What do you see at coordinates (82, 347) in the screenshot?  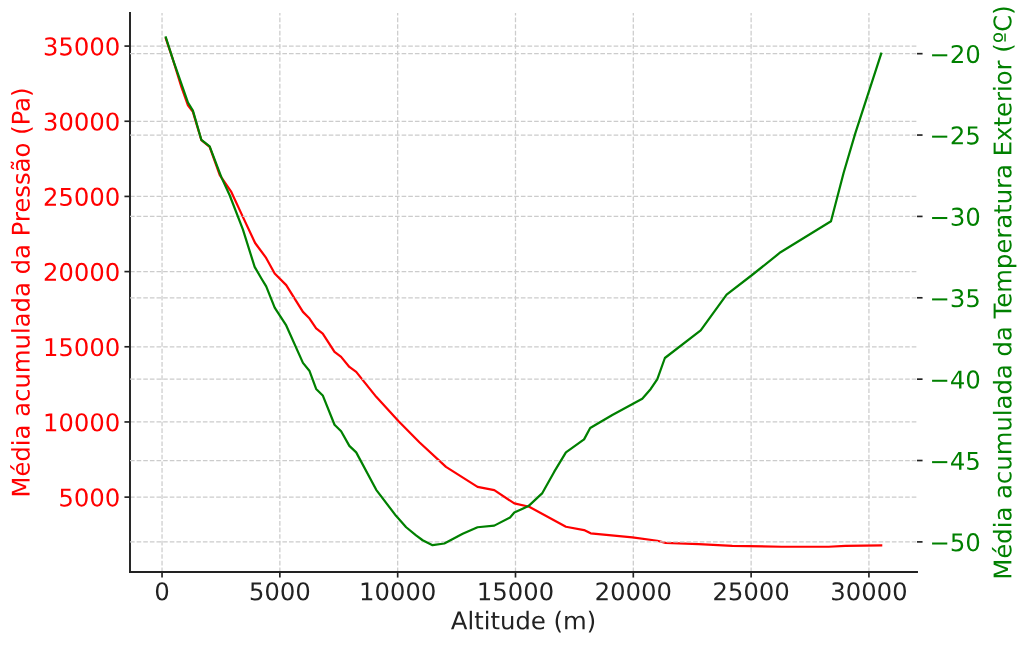 I see `y-tick-label: 15000` at bounding box center [82, 347].